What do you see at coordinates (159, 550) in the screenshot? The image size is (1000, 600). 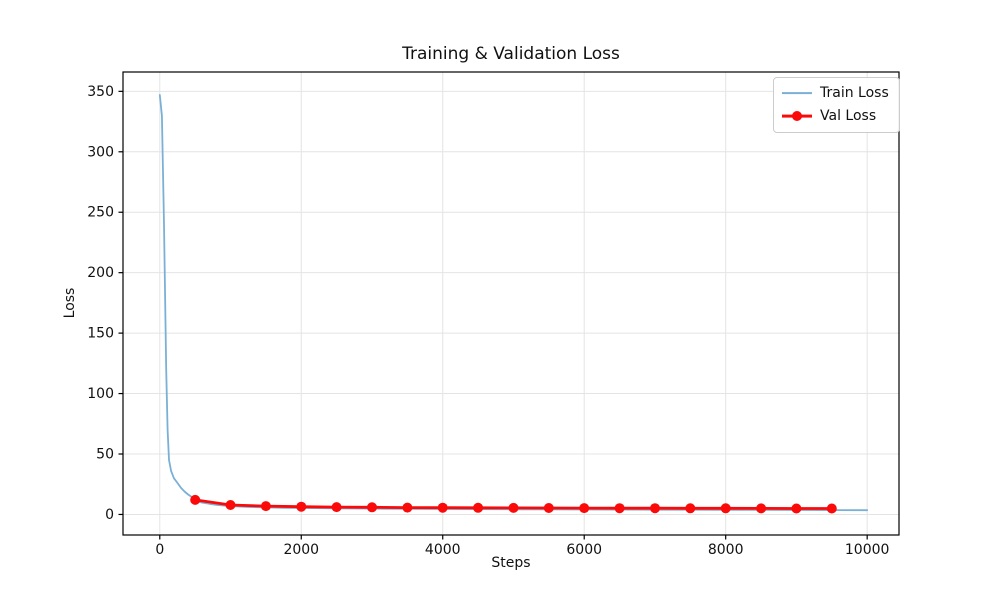 I see `x-tick-label: 0` at bounding box center [159, 550].